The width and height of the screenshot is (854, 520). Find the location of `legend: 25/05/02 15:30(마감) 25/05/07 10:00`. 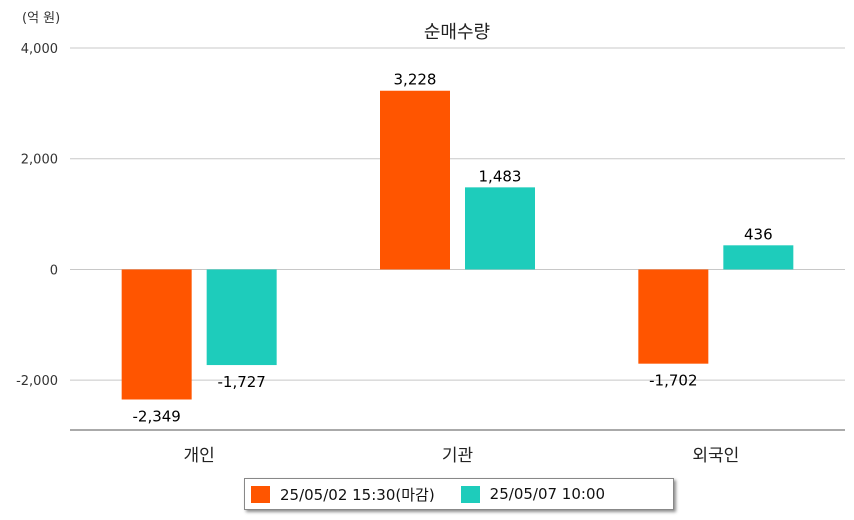

legend: 25/05/02 15:30(마감) 25/05/07 10:00 is located at coordinates (459, 494).